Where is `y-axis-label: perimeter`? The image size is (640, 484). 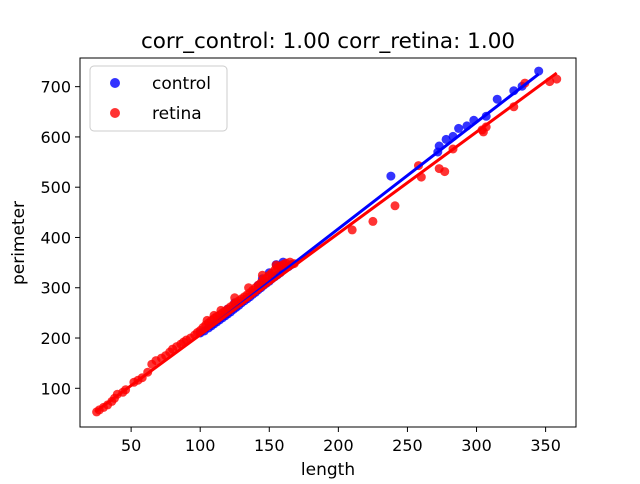 y-axis-label: perimeter is located at coordinates (19, 243).